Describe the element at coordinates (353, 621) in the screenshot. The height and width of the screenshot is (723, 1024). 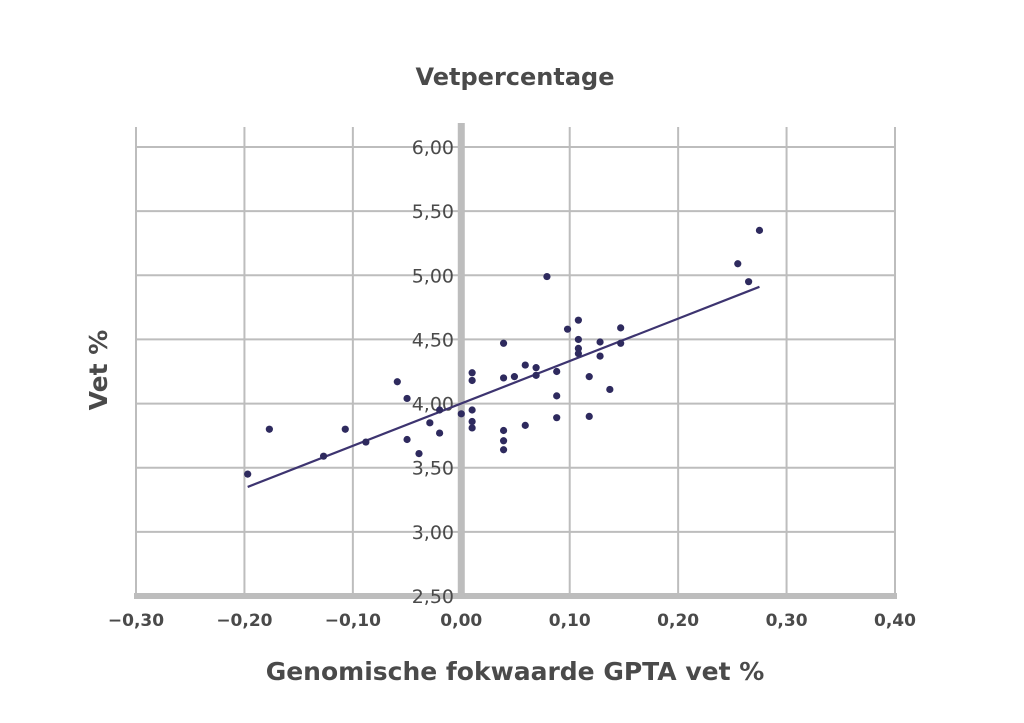
I see `x-tick-label: −0,10` at that location.